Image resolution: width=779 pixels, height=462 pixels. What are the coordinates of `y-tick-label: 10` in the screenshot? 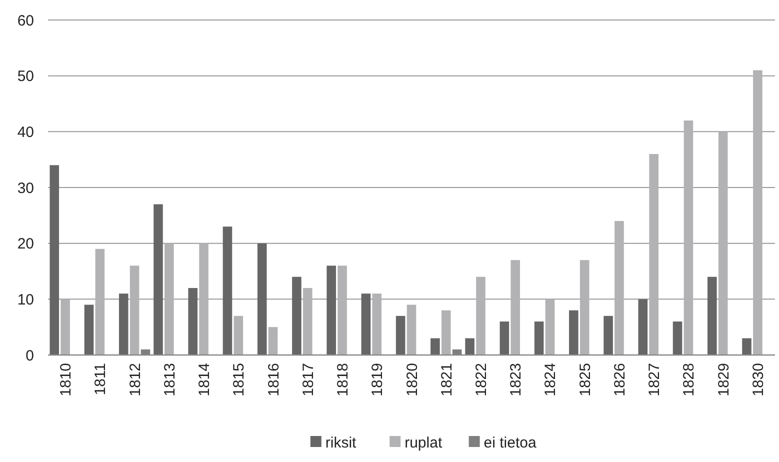 It's located at (25, 299).